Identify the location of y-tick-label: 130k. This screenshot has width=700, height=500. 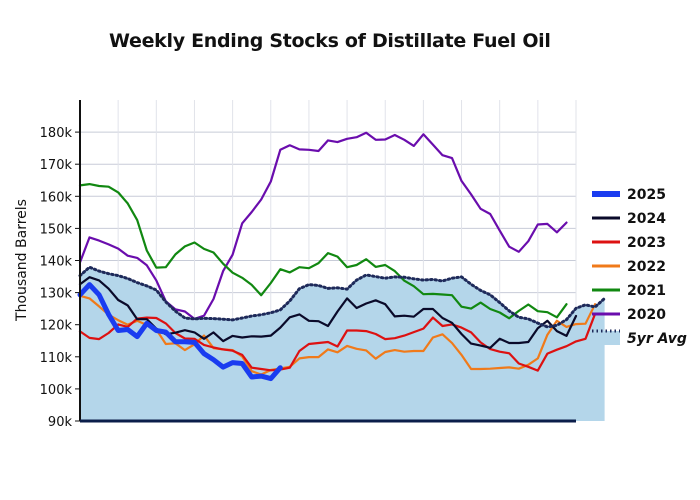
(56, 294).